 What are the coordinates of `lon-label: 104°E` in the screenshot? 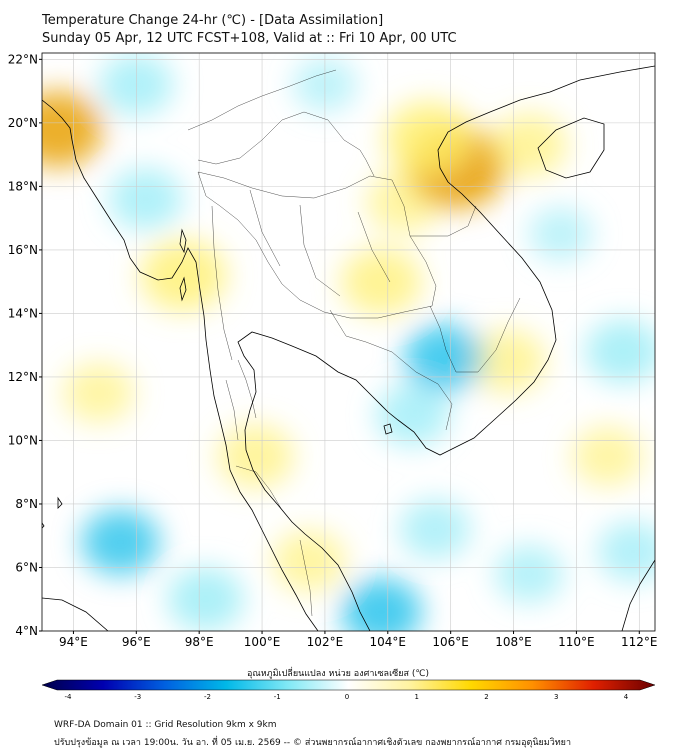 It's located at (388, 642).